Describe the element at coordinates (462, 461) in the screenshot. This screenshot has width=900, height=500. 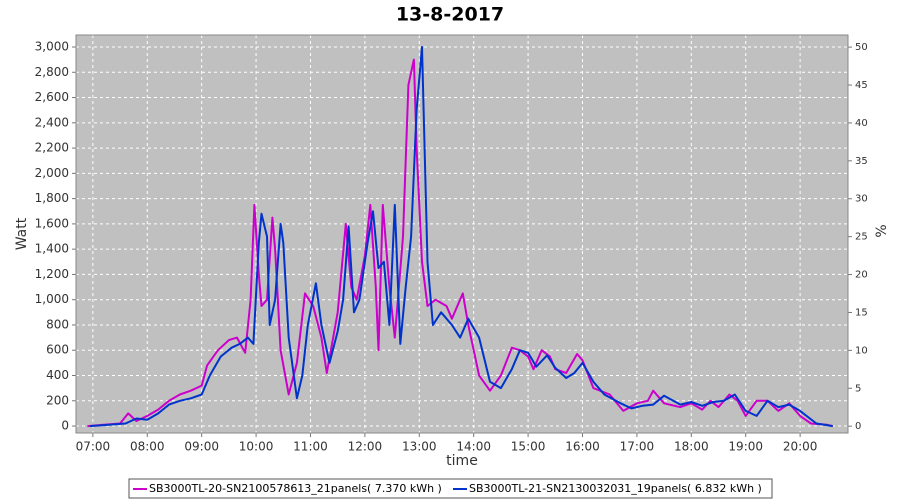
I see `x-axis-label: time` at that location.